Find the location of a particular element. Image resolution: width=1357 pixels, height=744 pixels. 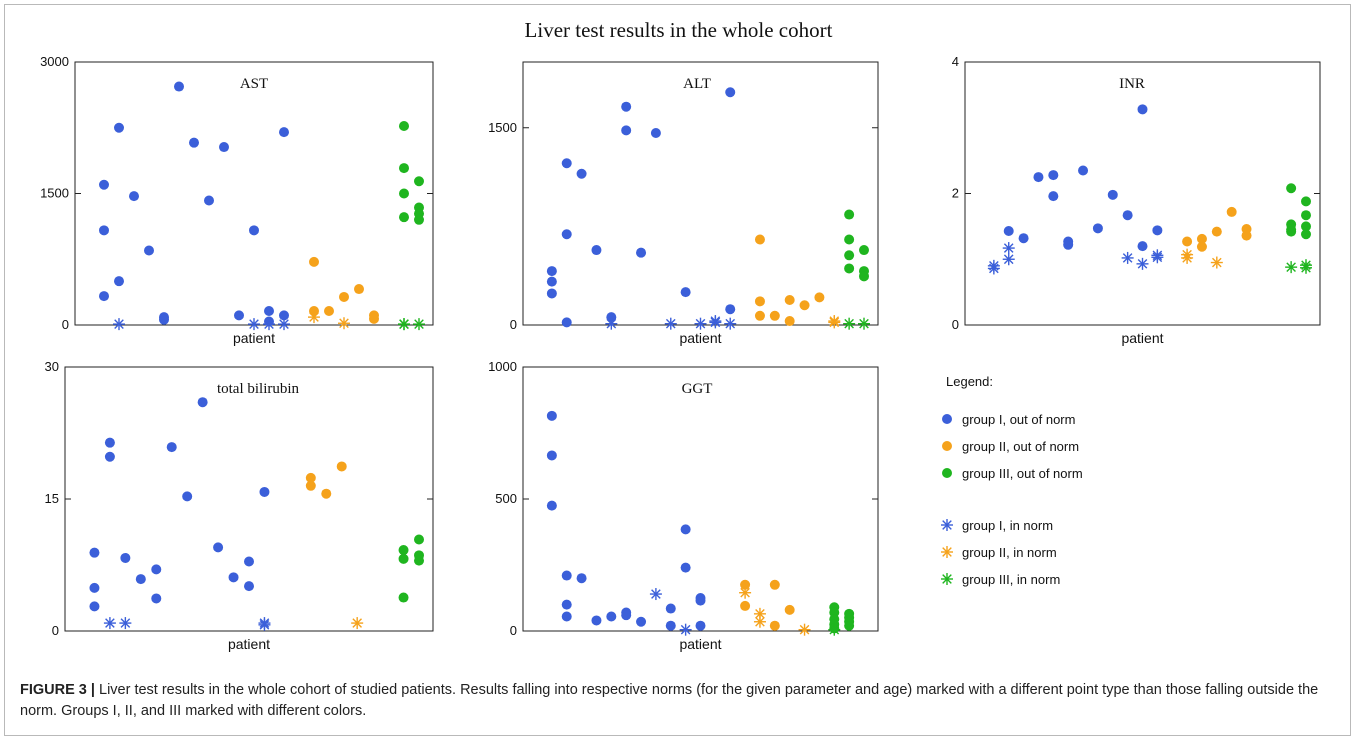

panel-inr: 0 2 4 INR patient is located at coordinates (1136, 200).